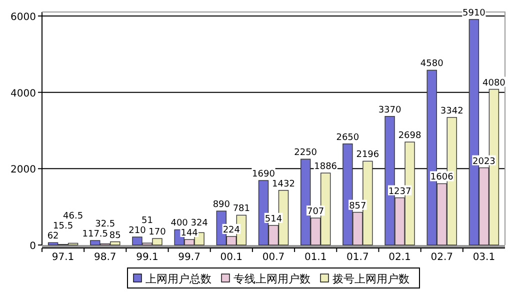  I want to click on x-tick-label: 02.1, so click(399, 257).